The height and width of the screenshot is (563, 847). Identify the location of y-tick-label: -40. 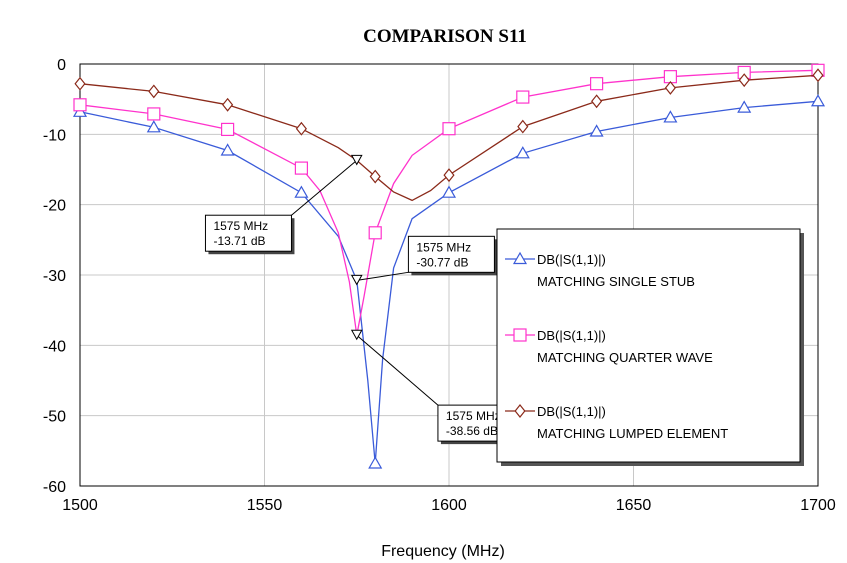
(54, 346).